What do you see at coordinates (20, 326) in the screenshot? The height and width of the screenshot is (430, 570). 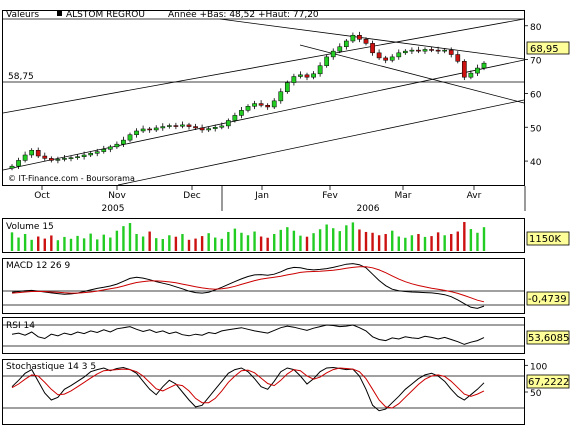 I see `rsi-title: RSI 14` at bounding box center [20, 326].